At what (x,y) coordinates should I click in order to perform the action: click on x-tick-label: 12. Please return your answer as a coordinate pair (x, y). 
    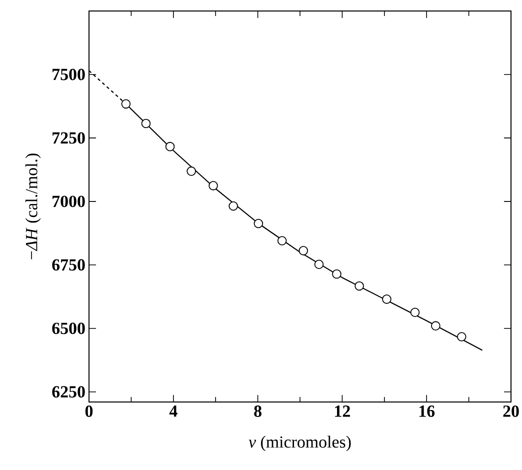
    Looking at the image, I should click on (342, 411).